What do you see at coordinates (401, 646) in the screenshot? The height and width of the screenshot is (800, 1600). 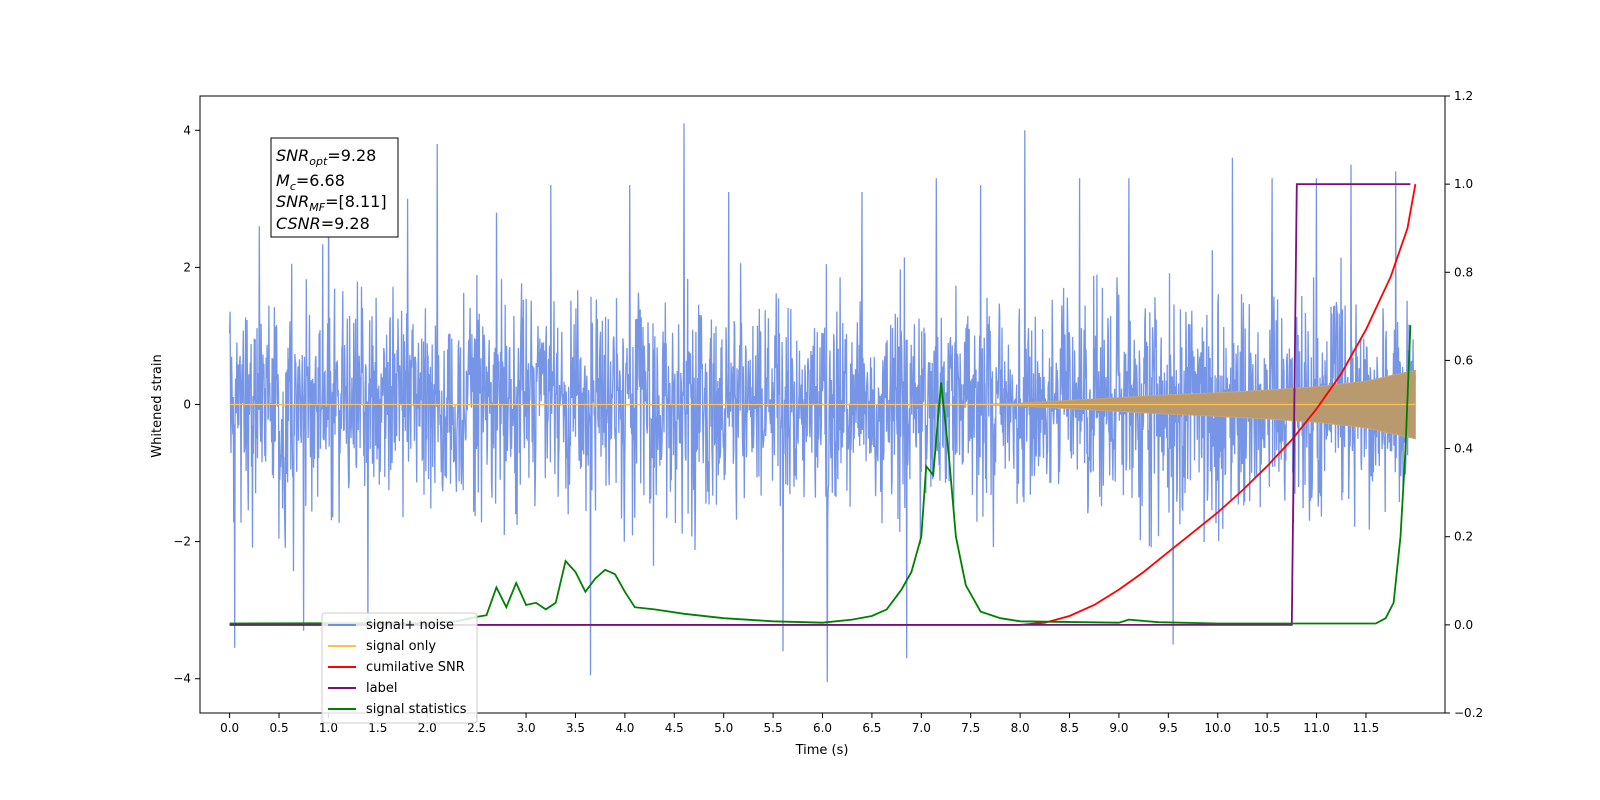 I see `legend-signal-only-text: signal only` at bounding box center [401, 646].